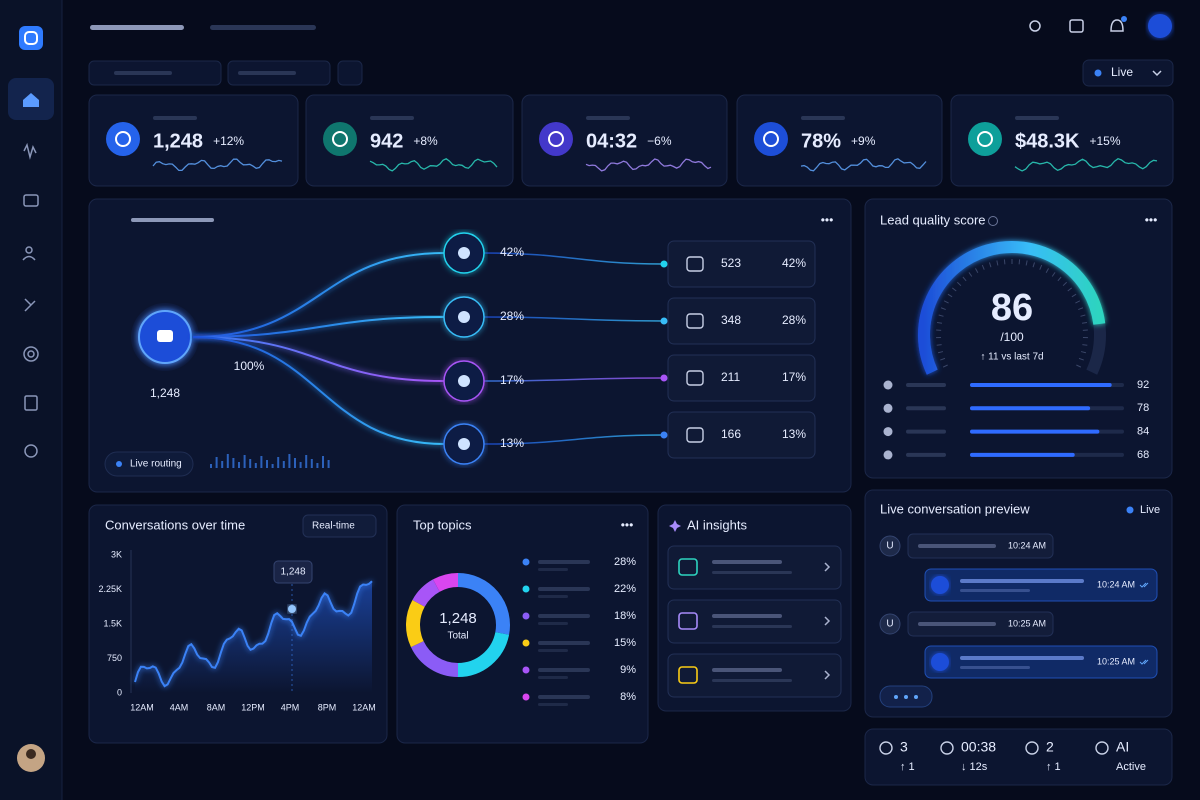 Image resolution: width=1200 pixels, height=800 pixels. I want to click on kpi-icon-glyph, so click(123, 139).